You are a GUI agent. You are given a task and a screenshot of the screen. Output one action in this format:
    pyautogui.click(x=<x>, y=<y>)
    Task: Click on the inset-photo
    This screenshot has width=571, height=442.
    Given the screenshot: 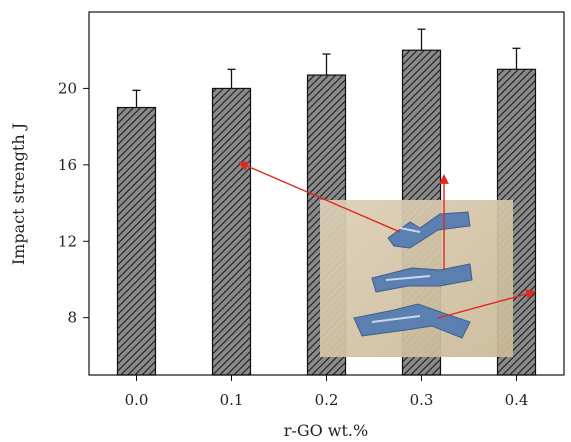 What is the action you would take?
    pyautogui.click(x=416, y=278)
    